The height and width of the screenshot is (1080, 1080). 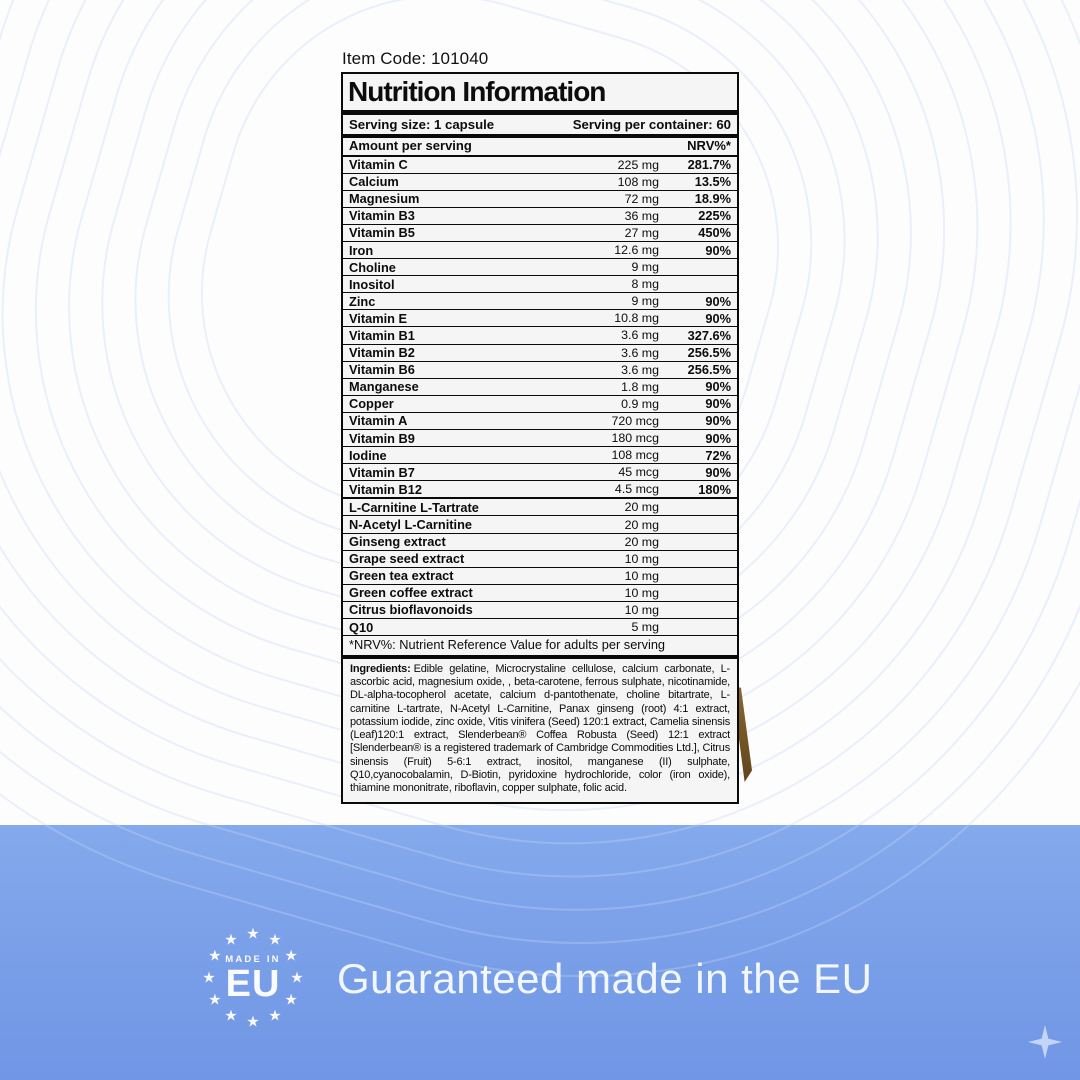 What do you see at coordinates (635, 455) in the screenshot?
I see `nutrient-amount: 108 mcg` at bounding box center [635, 455].